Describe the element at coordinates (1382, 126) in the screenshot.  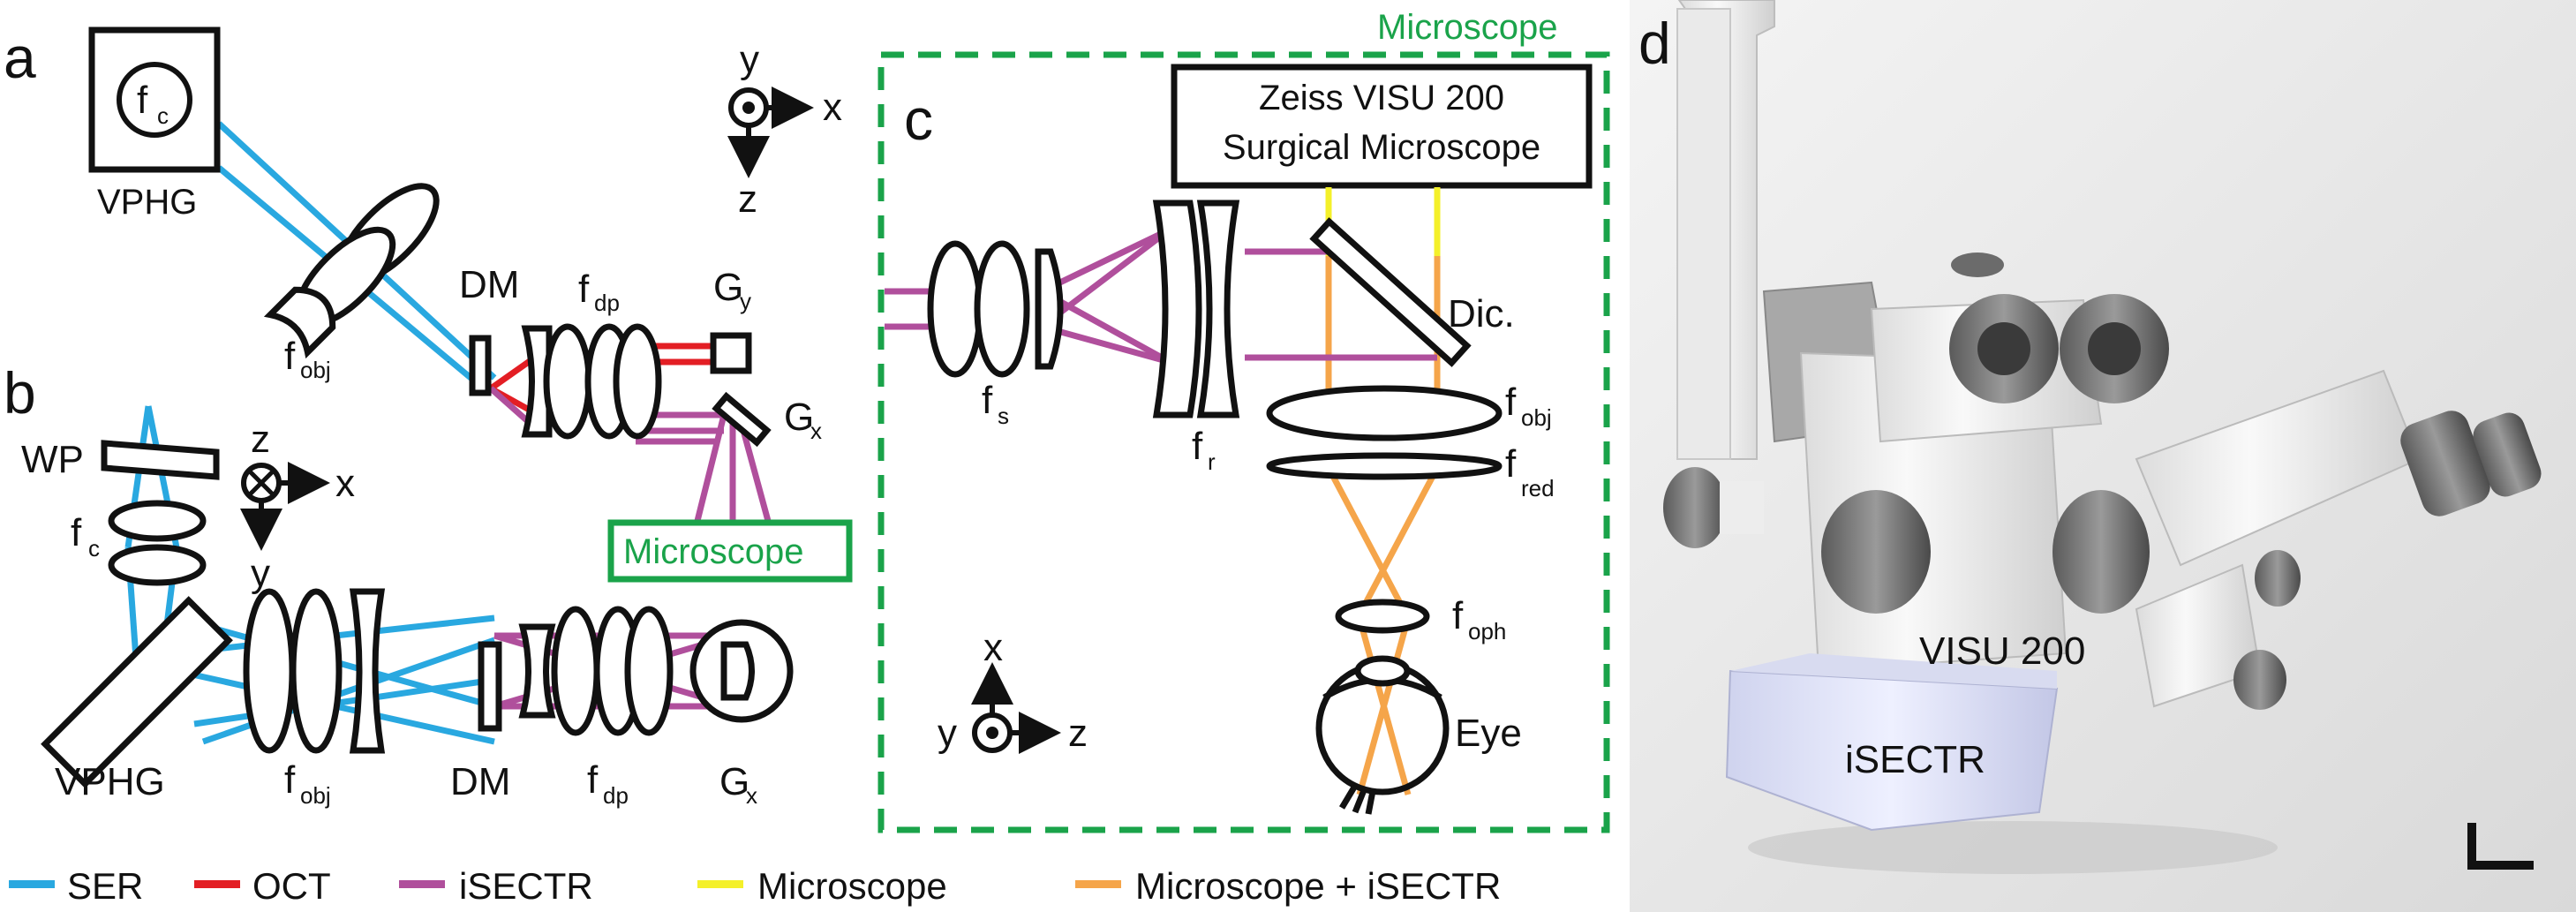
I see `zeiss-box` at that location.